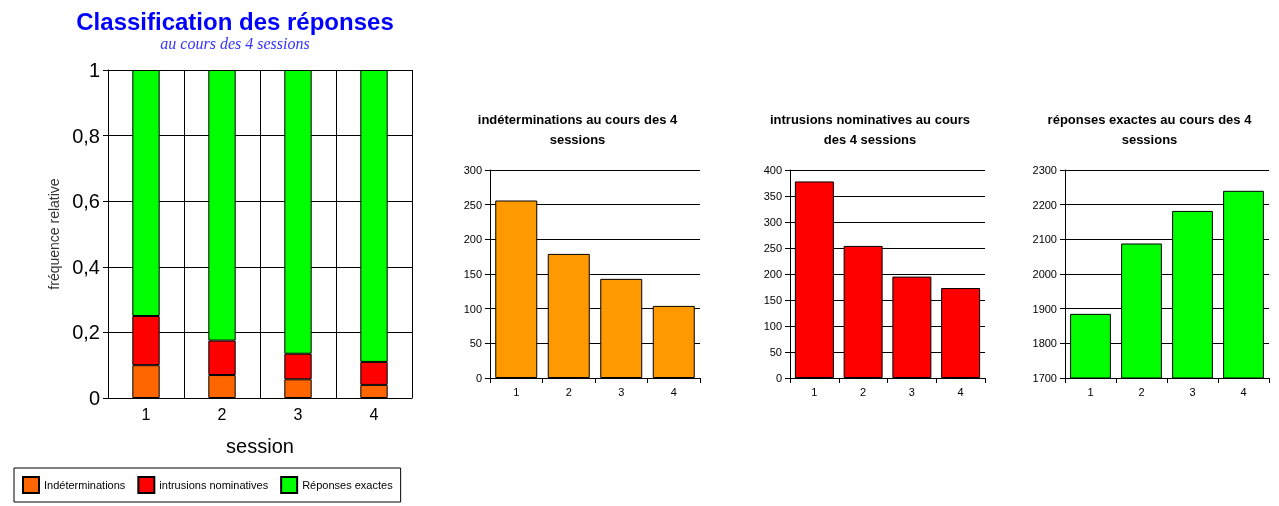 The height and width of the screenshot is (506, 1279). What do you see at coordinates (577, 129) in the screenshot?
I see `chart-title: indéterminations au cours des 4 sessions` at bounding box center [577, 129].